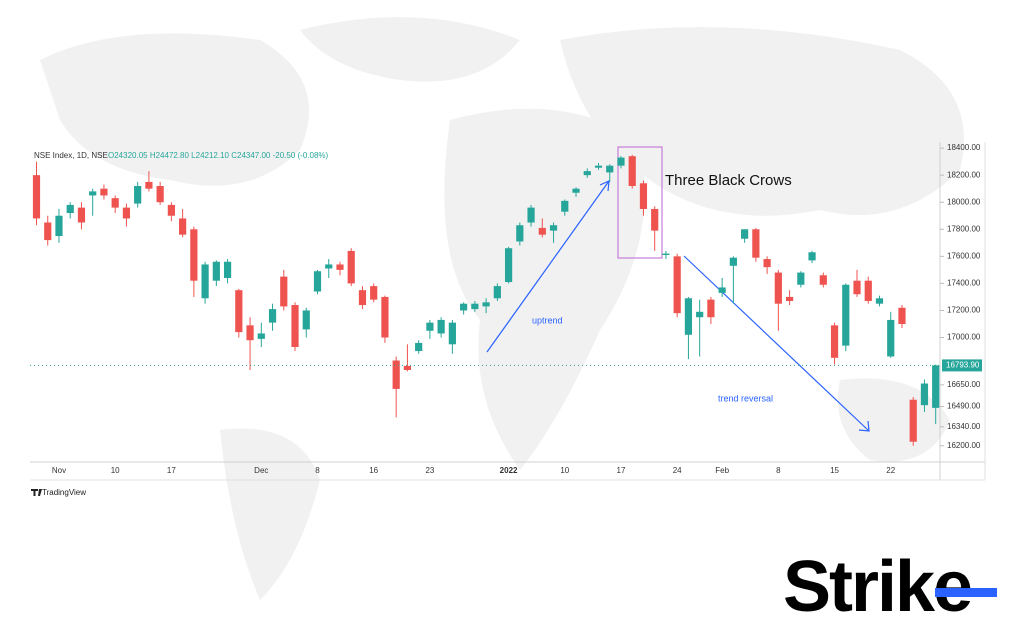  I want to click on logo-accent, so click(966, 592).